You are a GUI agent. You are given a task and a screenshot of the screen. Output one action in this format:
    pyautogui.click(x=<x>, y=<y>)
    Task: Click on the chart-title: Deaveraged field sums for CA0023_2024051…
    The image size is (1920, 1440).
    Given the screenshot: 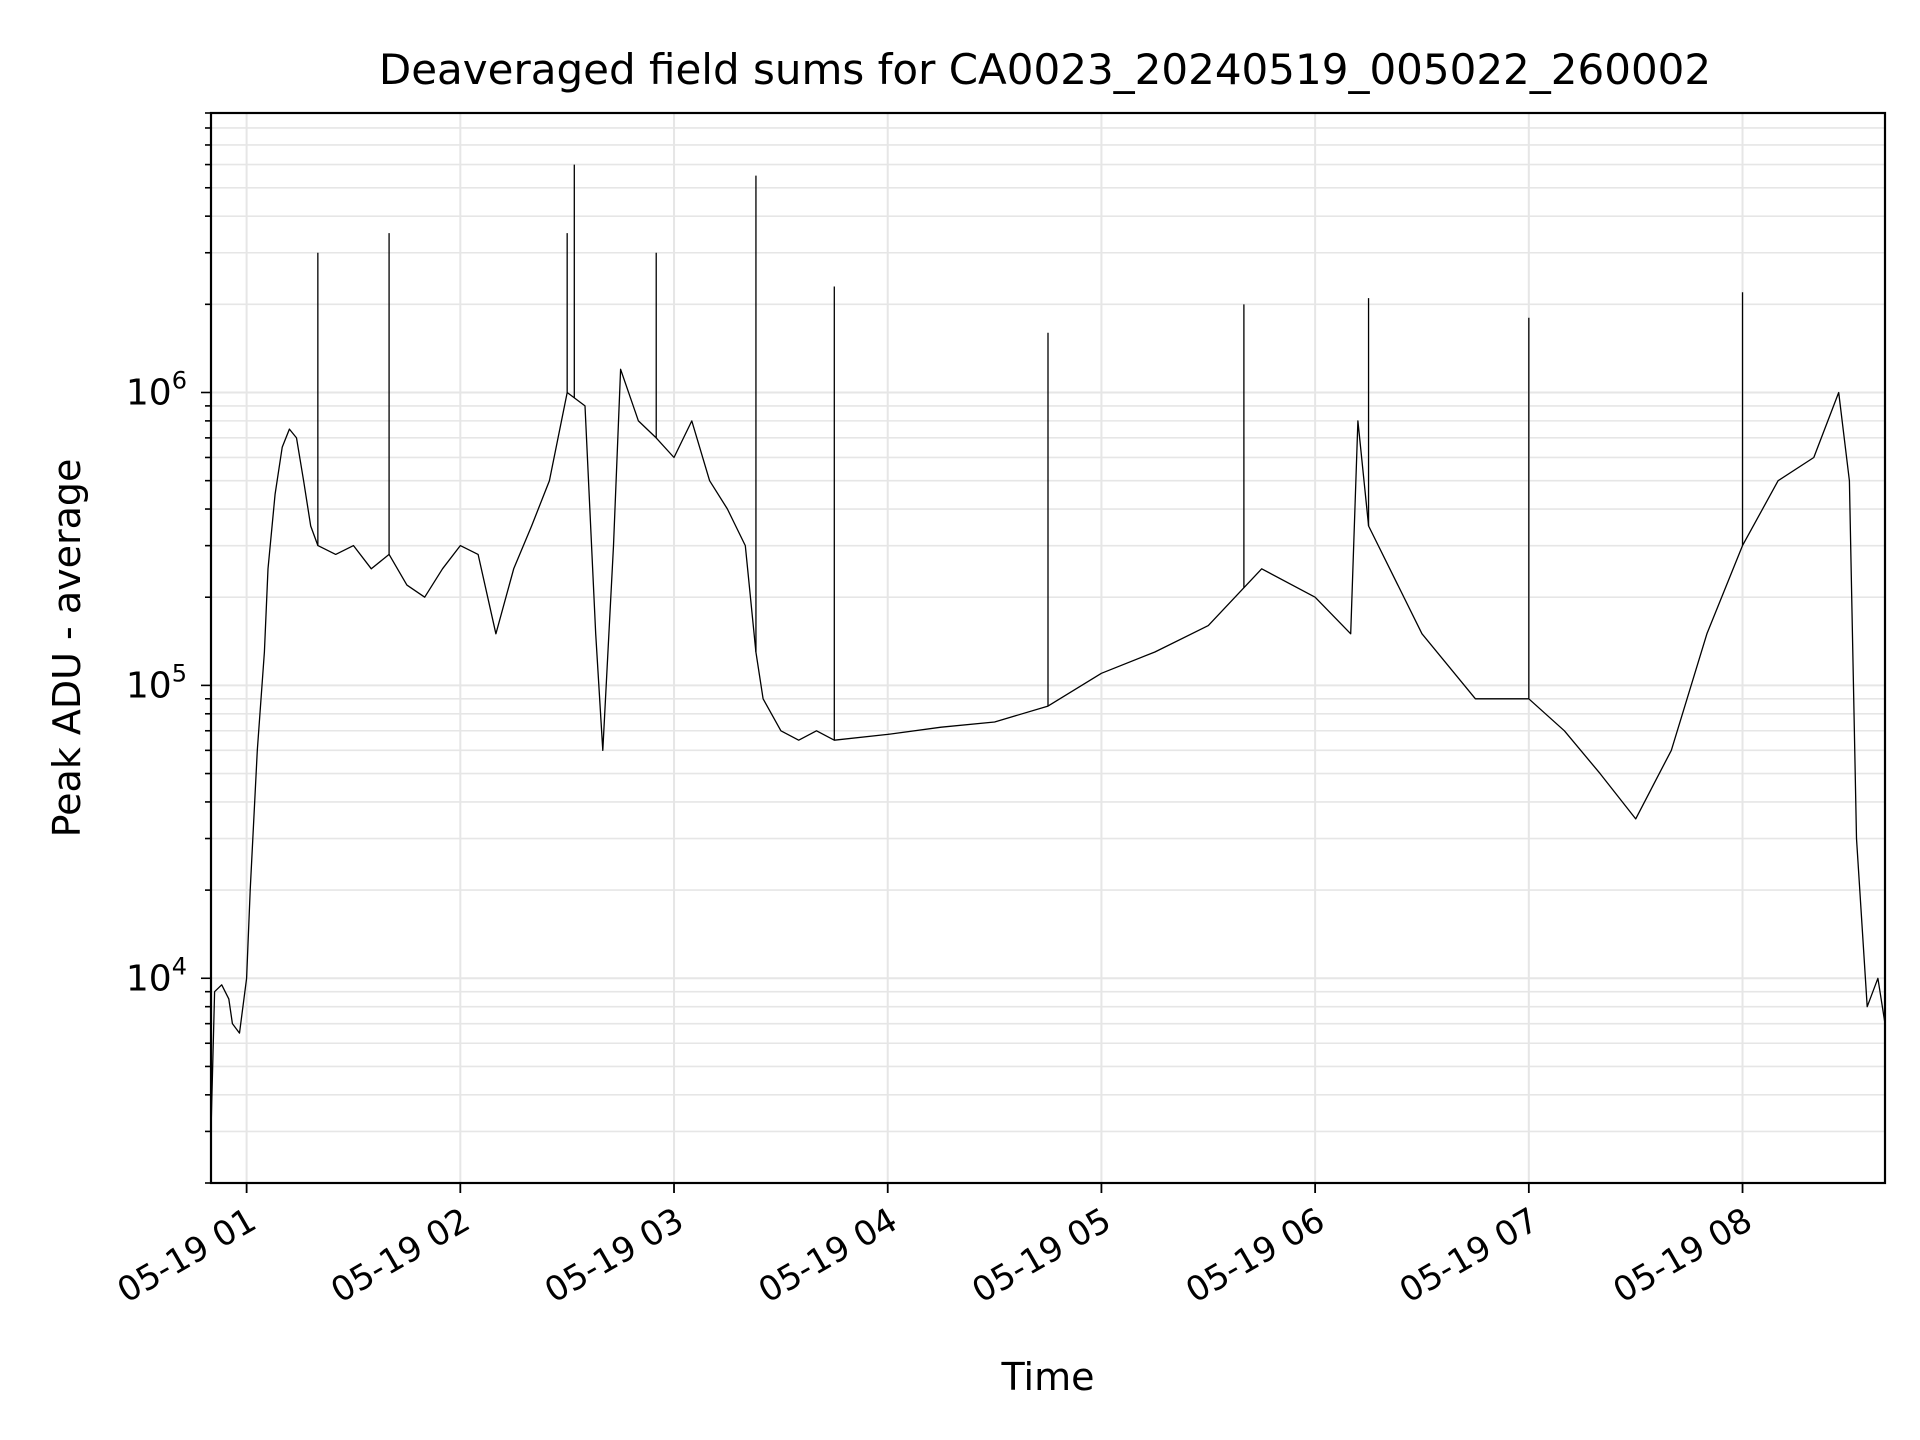 What is the action you would take?
    pyautogui.click(x=1045, y=69)
    